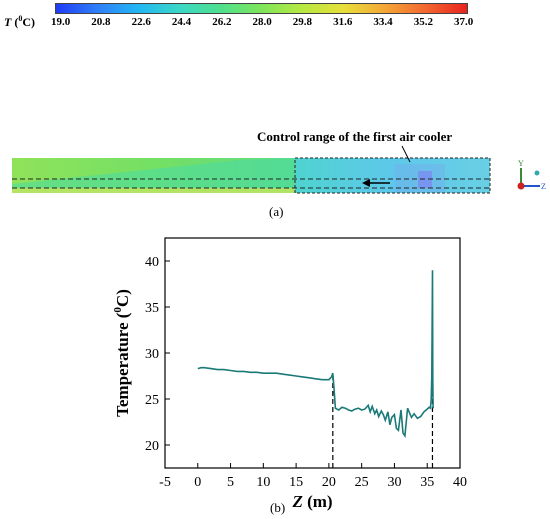 This screenshot has height=519, width=550. Describe the element at coordinates (383, 422) in the screenshot. I see `reference-lines` at that location.